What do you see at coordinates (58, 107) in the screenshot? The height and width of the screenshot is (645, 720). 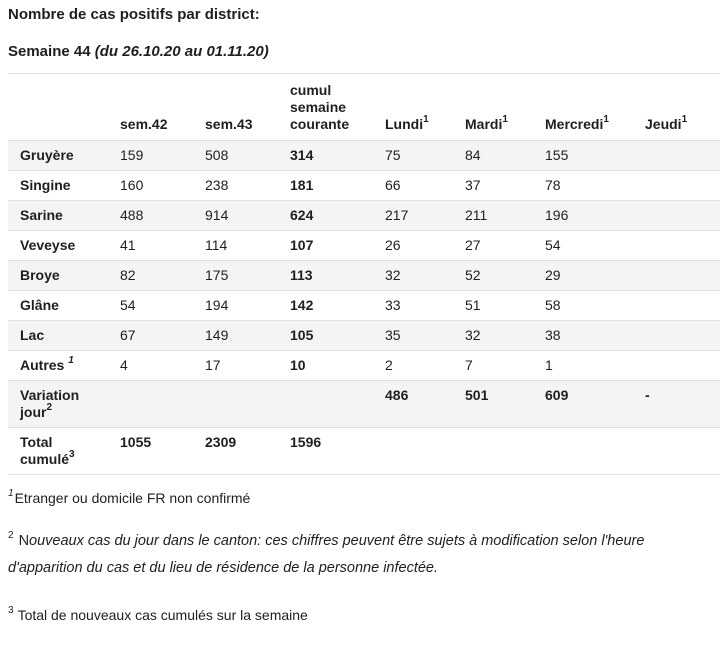 I see `col-header-district` at bounding box center [58, 107].